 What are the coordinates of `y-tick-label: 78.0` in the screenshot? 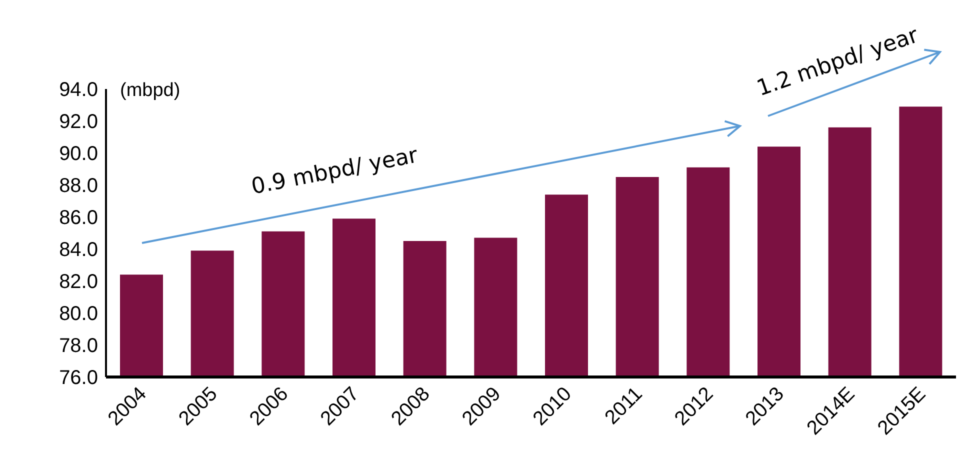 It's located at (78, 346).